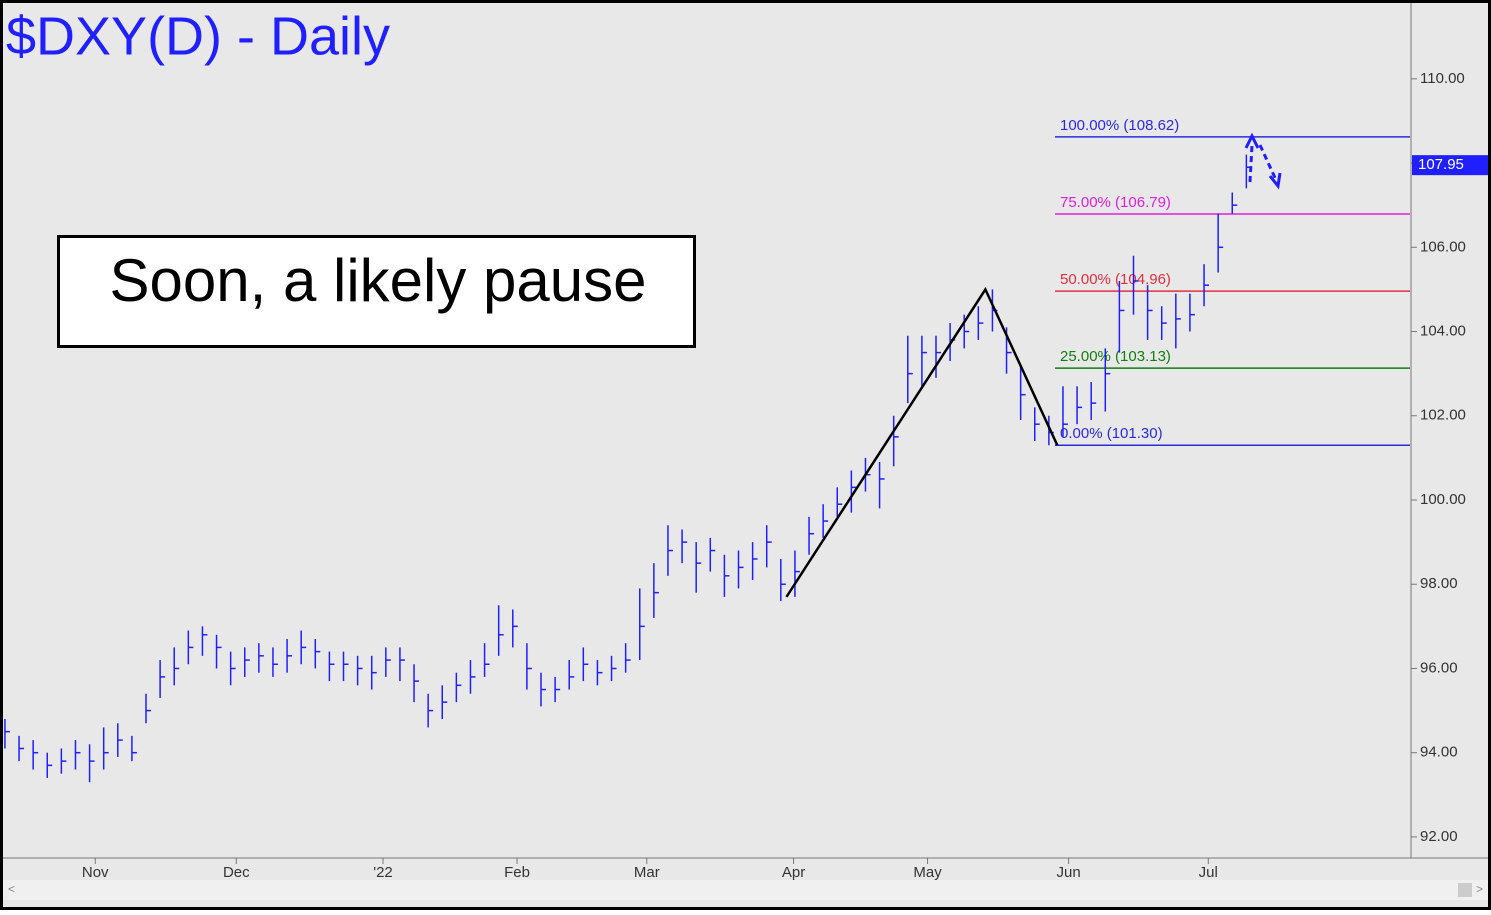  Describe the element at coordinates (1268, 162) in the screenshot. I see `arrow-down` at that location.